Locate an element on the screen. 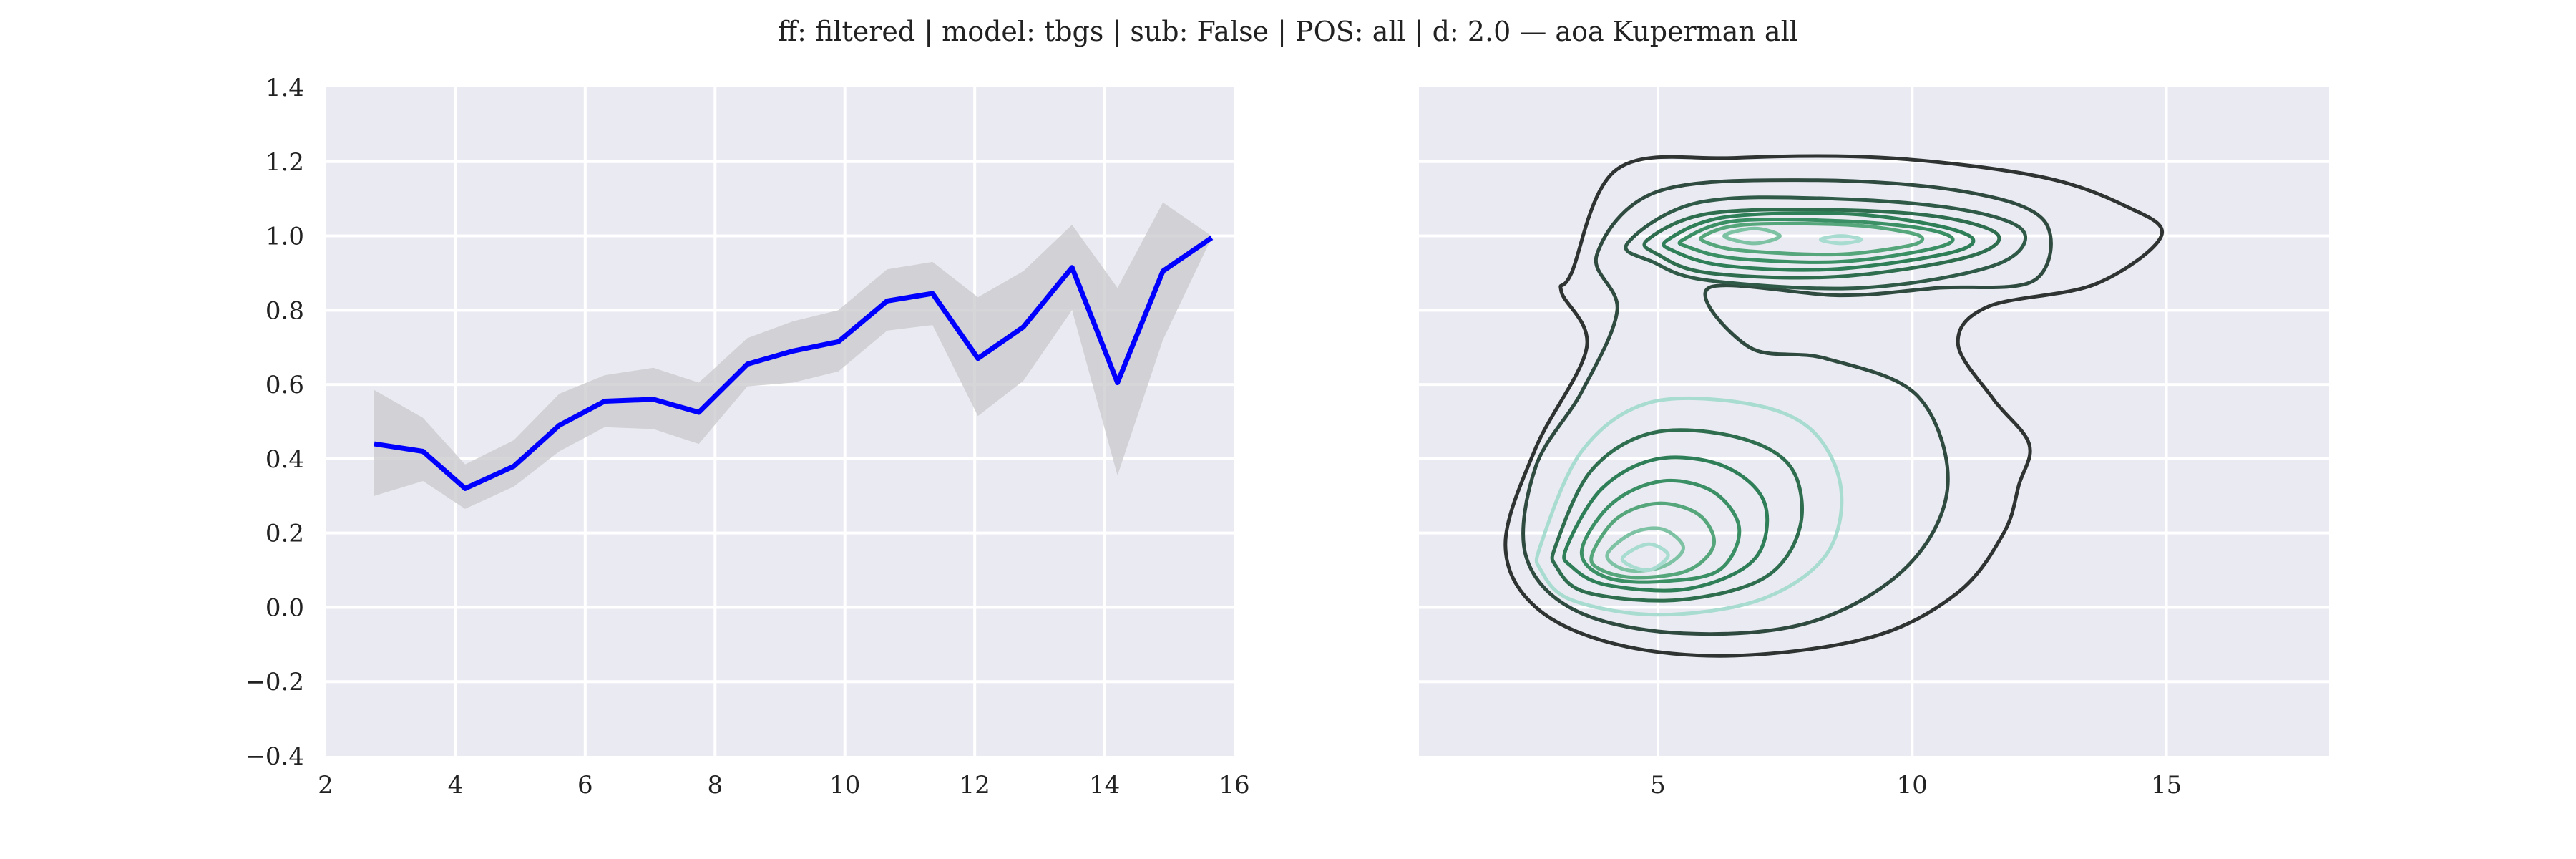 The image size is (2576, 859). y-tick-label: 0.0 is located at coordinates (284, 607).